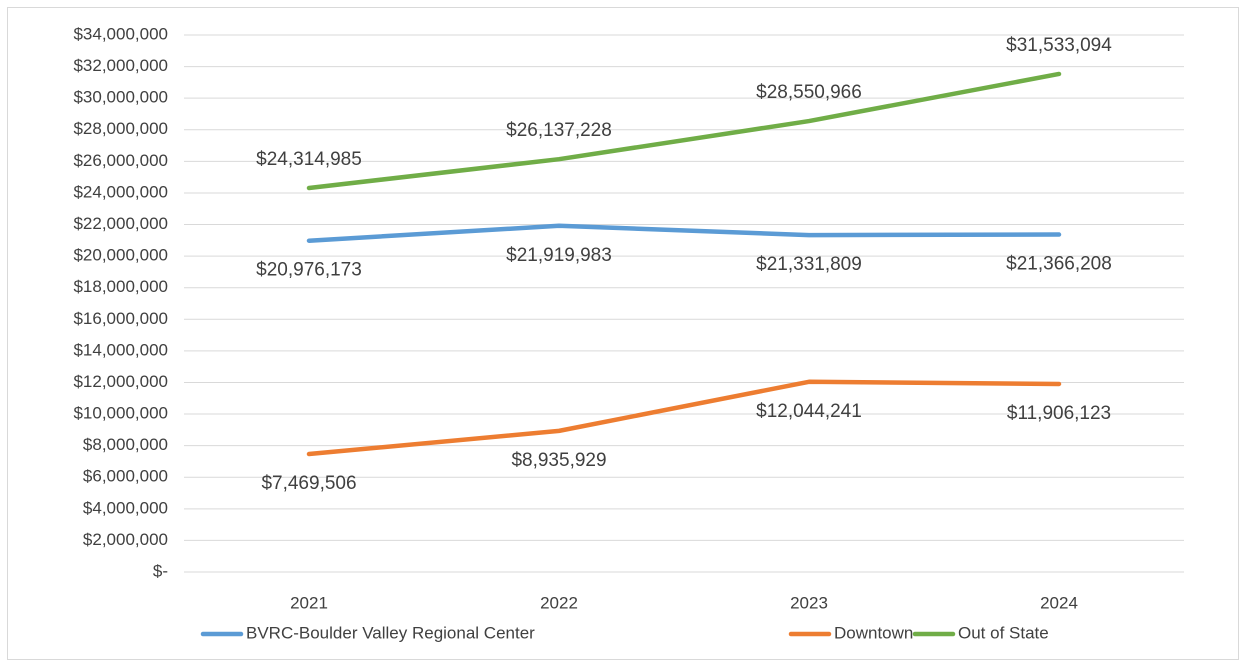 Image resolution: width=1246 pixels, height=667 pixels. I want to click on x-tick-label: 2021, so click(309, 602).